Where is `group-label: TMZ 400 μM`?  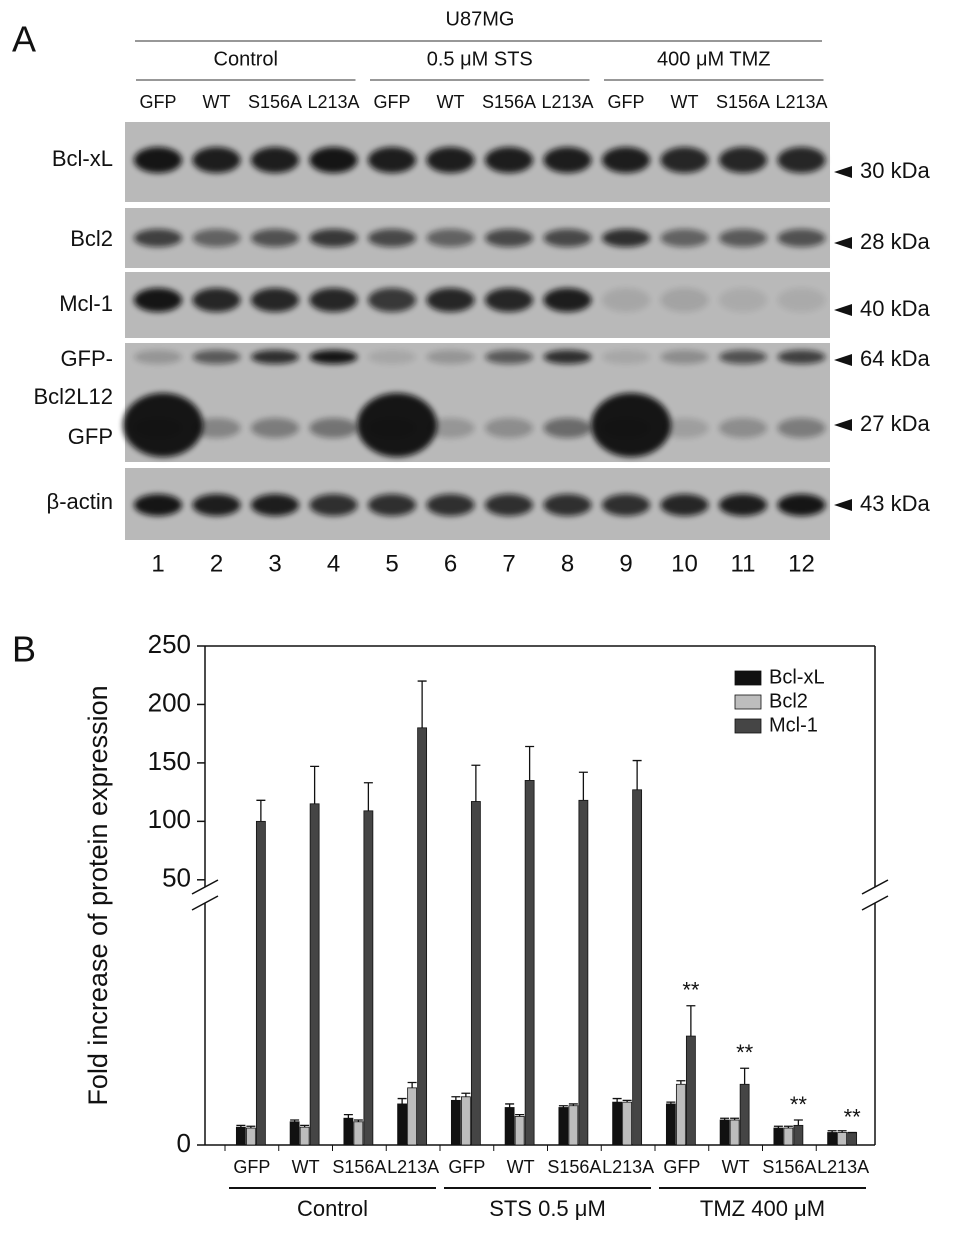
group-label: TMZ 400 μM is located at coordinates (762, 1208).